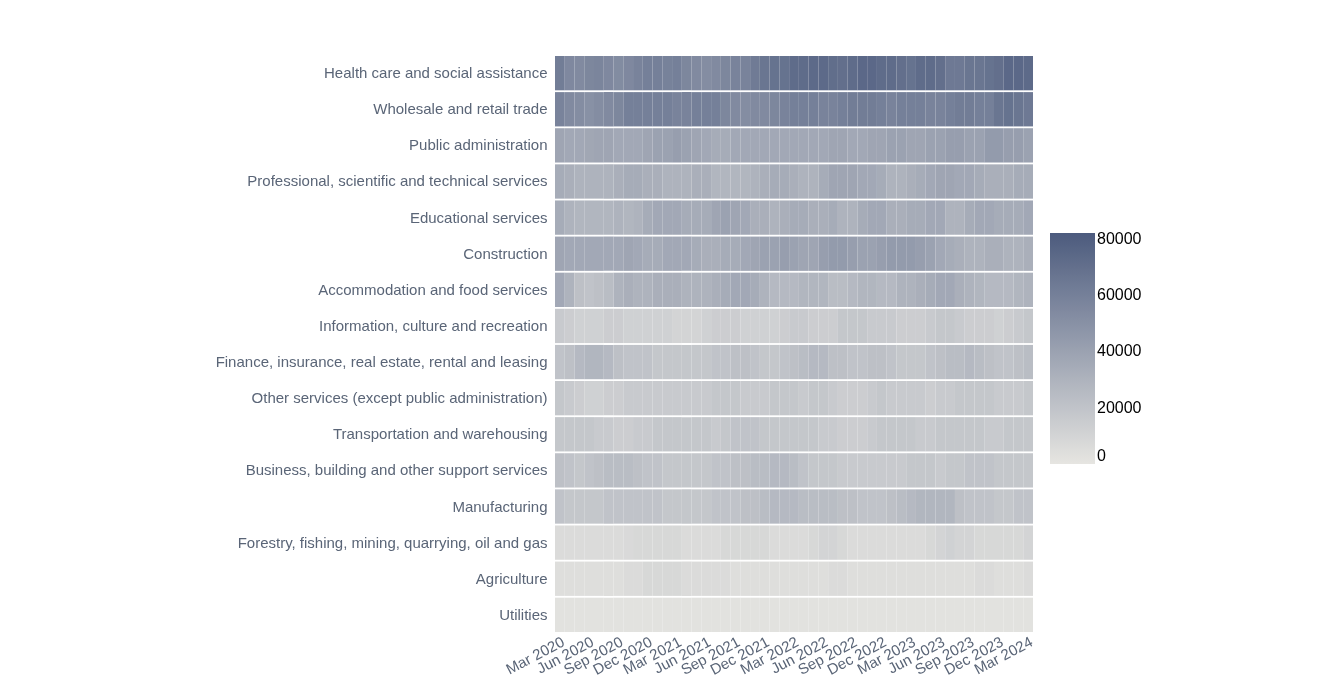 Image resolution: width=1338 pixels, height=688 pixels. Describe the element at coordinates (500, 506) in the screenshot. I see `y-tick-label: Manufacturing` at that location.